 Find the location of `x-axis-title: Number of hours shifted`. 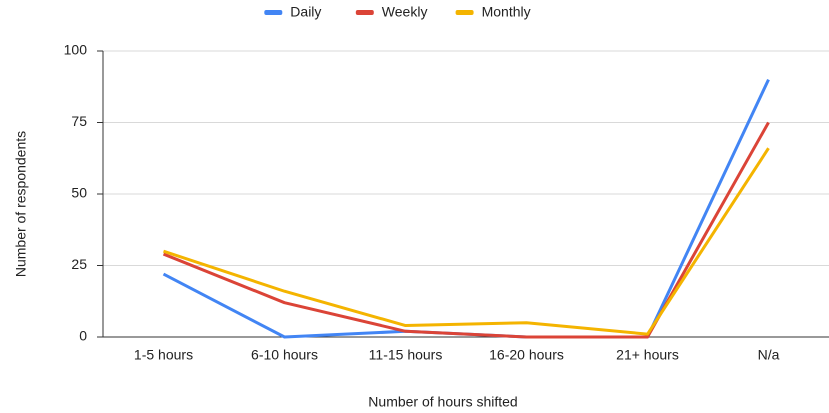

x-axis-title: Number of hours shifted is located at coordinates (442, 402).